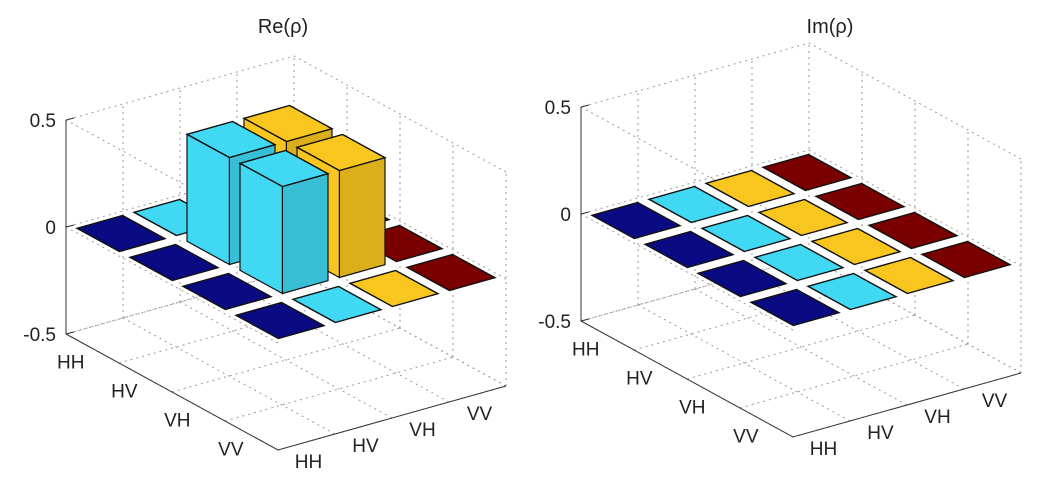 Image resolution: width=1049 pixels, height=484 pixels. What do you see at coordinates (283, 27) in the screenshot?
I see `real-part-title: Re(ρ)` at bounding box center [283, 27].